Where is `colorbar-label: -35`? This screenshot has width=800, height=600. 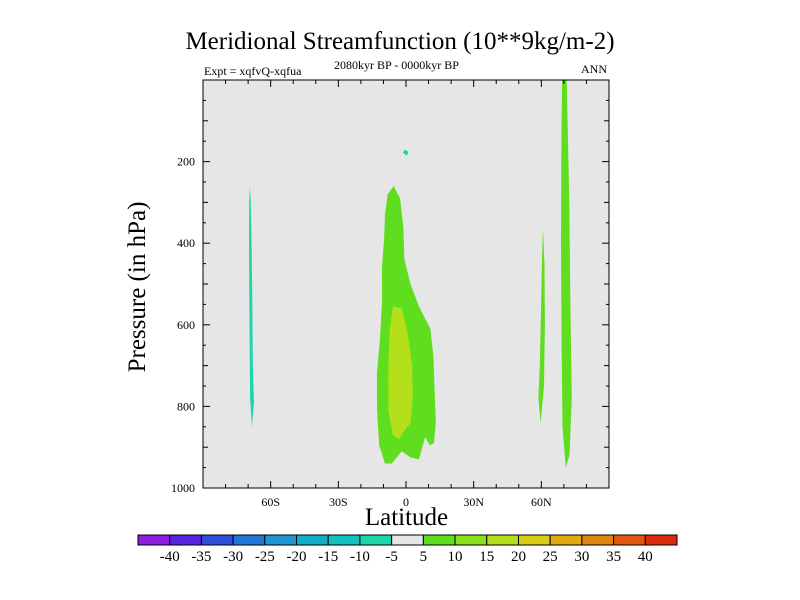 colorbar-label: -35 is located at coordinates (201, 557).